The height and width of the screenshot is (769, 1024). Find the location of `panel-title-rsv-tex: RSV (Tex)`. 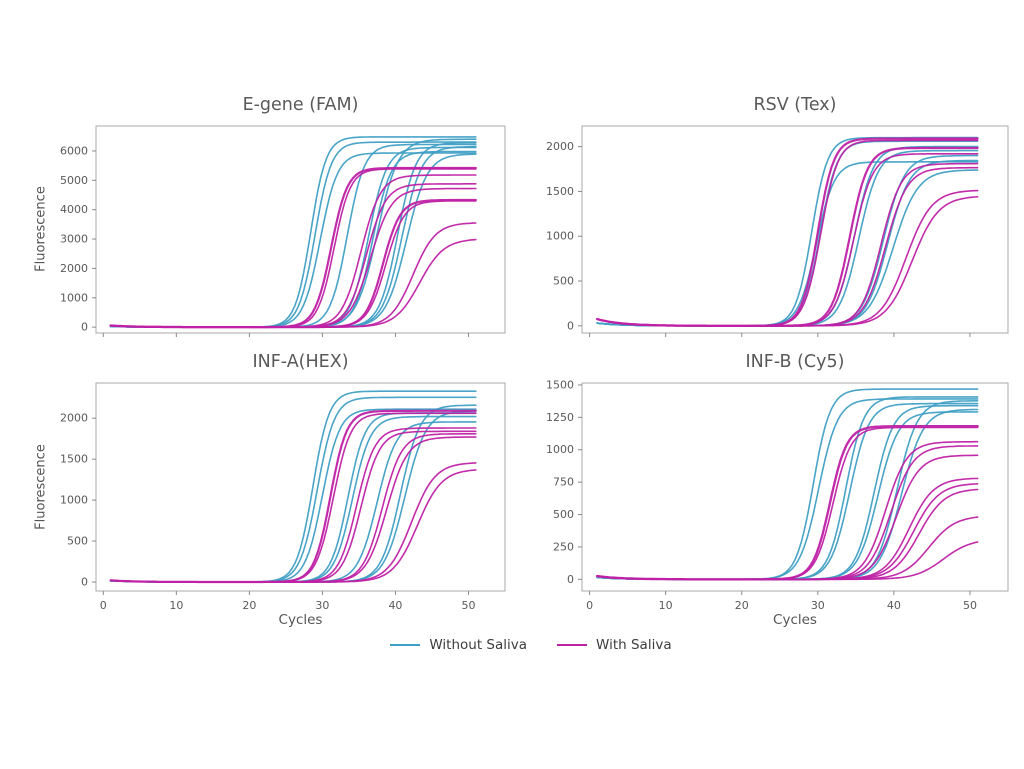

panel-title-rsv-tex: RSV (Tex) is located at coordinates (795, 105).